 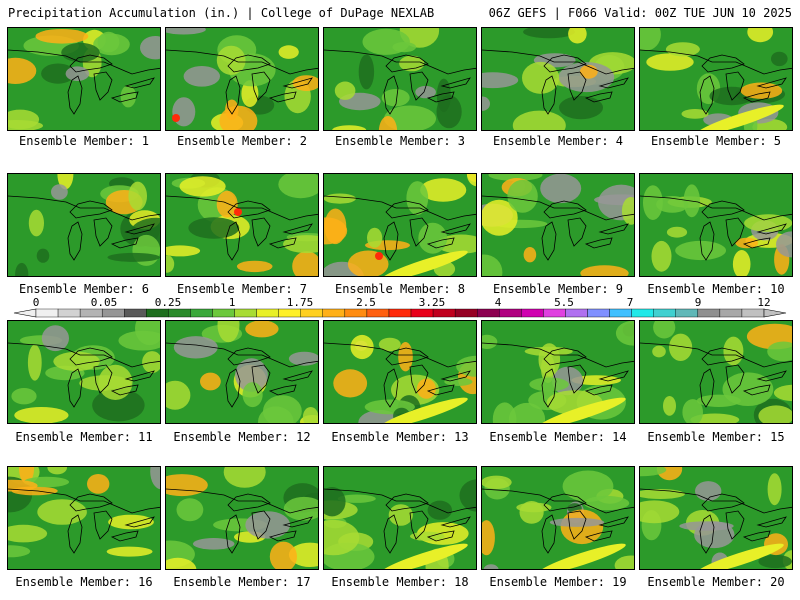 What do you see at coordinates (432, 302) in the screenshot?
I see `colorbar-tick-label: 3.25` at bounding box center [432, 302].